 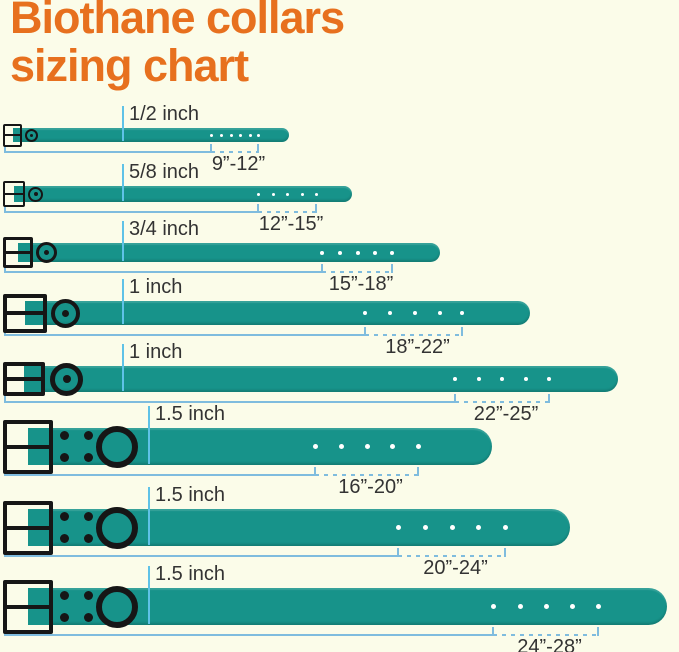 What do you see at coordinates (361, 284) in the screenshot?
I see `size-range-label: 15”-18”` at bounding box center [361, 284].